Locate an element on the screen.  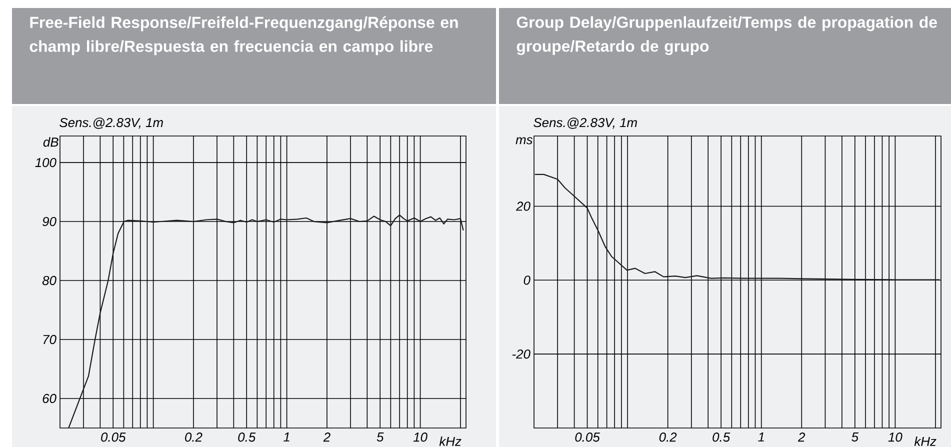
y-tick-label: 20 is located at coordinates (523, 206).